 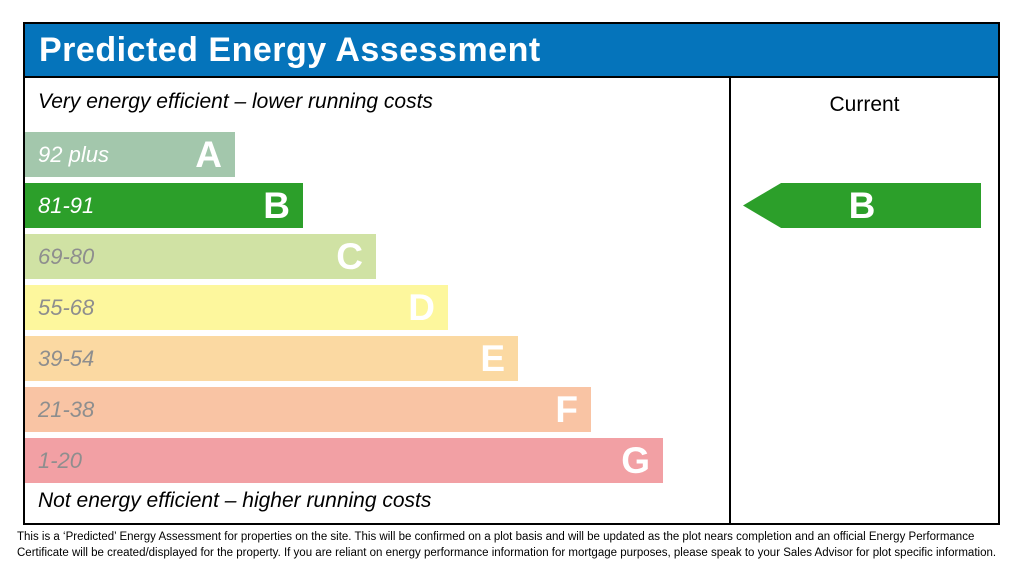 I want to click on title-bar: Predicted Energy Assessment, so click(x=511, y=51).